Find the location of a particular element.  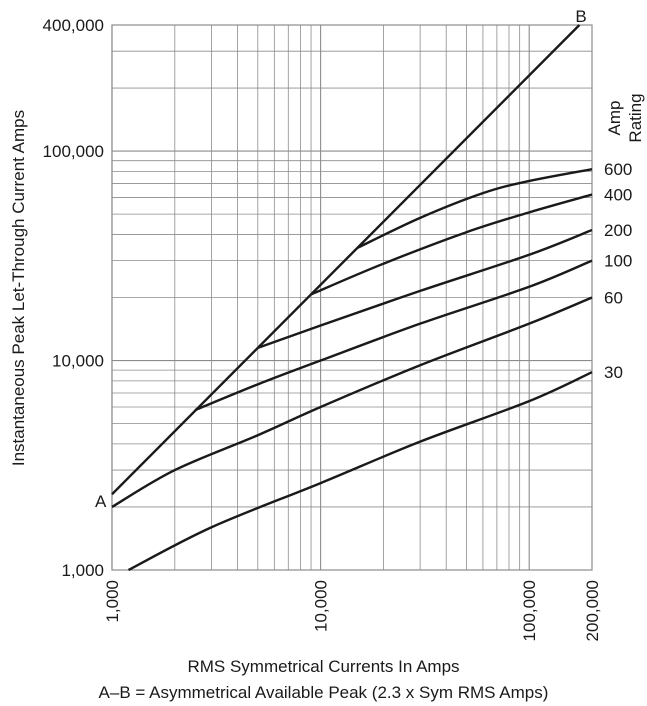

x-tick-label: 10,000 is located at coordinates (321, 606).